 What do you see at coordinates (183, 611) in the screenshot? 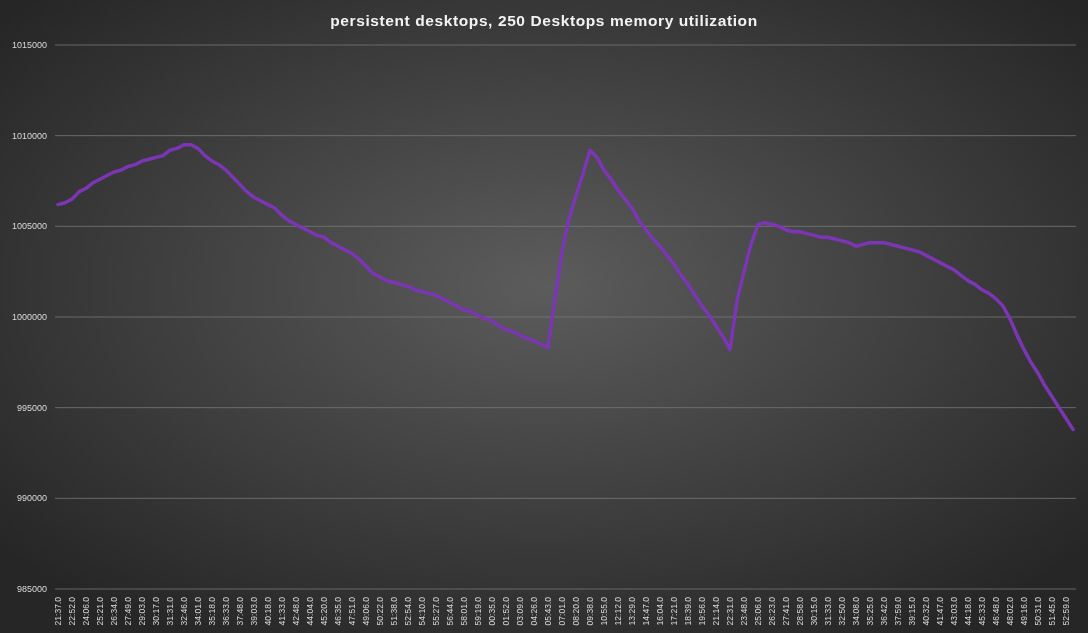
I see `x-tick-label: 32:46.0` at bounding box center [183, 611].